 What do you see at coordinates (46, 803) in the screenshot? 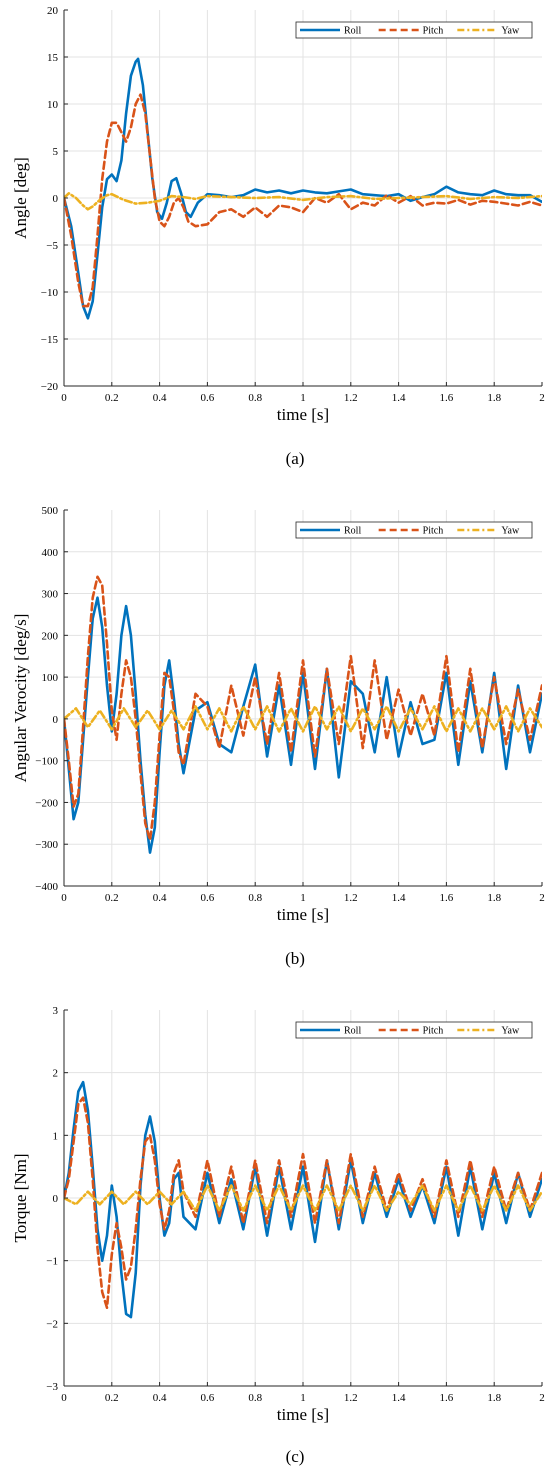
I see `y-tick-label: −200` at bounding box center [46, 803].